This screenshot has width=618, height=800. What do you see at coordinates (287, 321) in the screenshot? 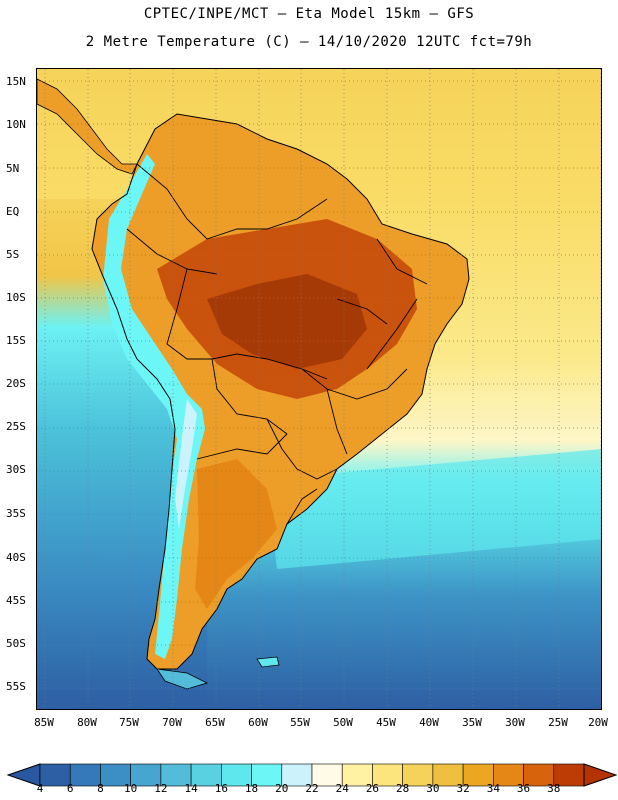
I see `amazon-hottest` at bounding box center [287, 321].